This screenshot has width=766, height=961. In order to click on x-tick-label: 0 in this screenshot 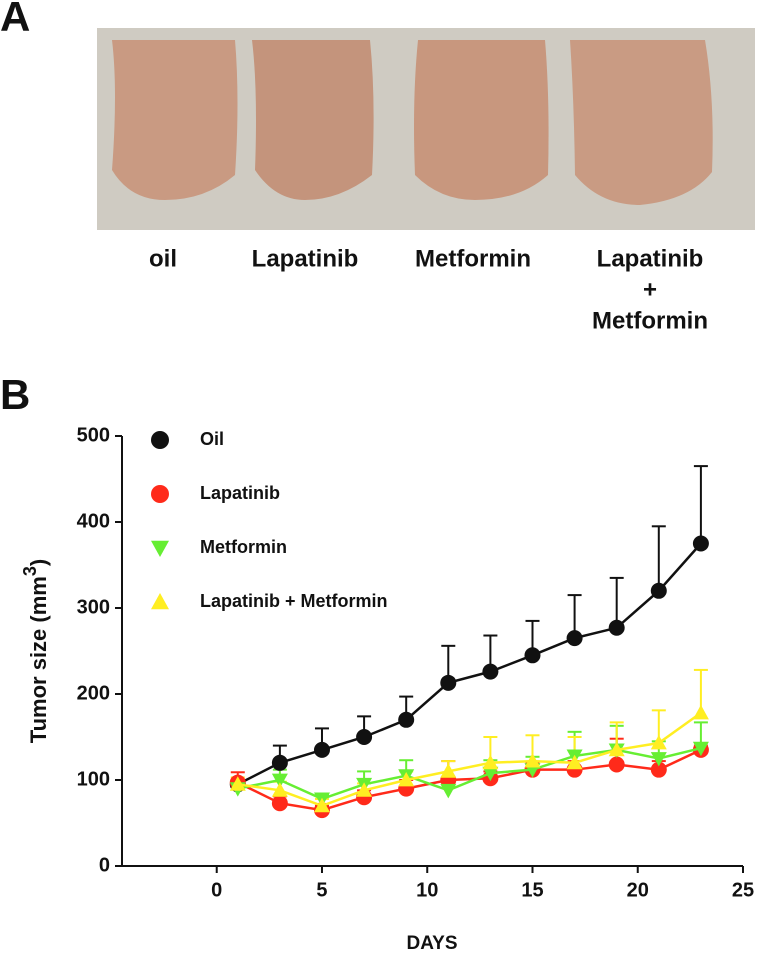, I will do `click(216, 890)`.